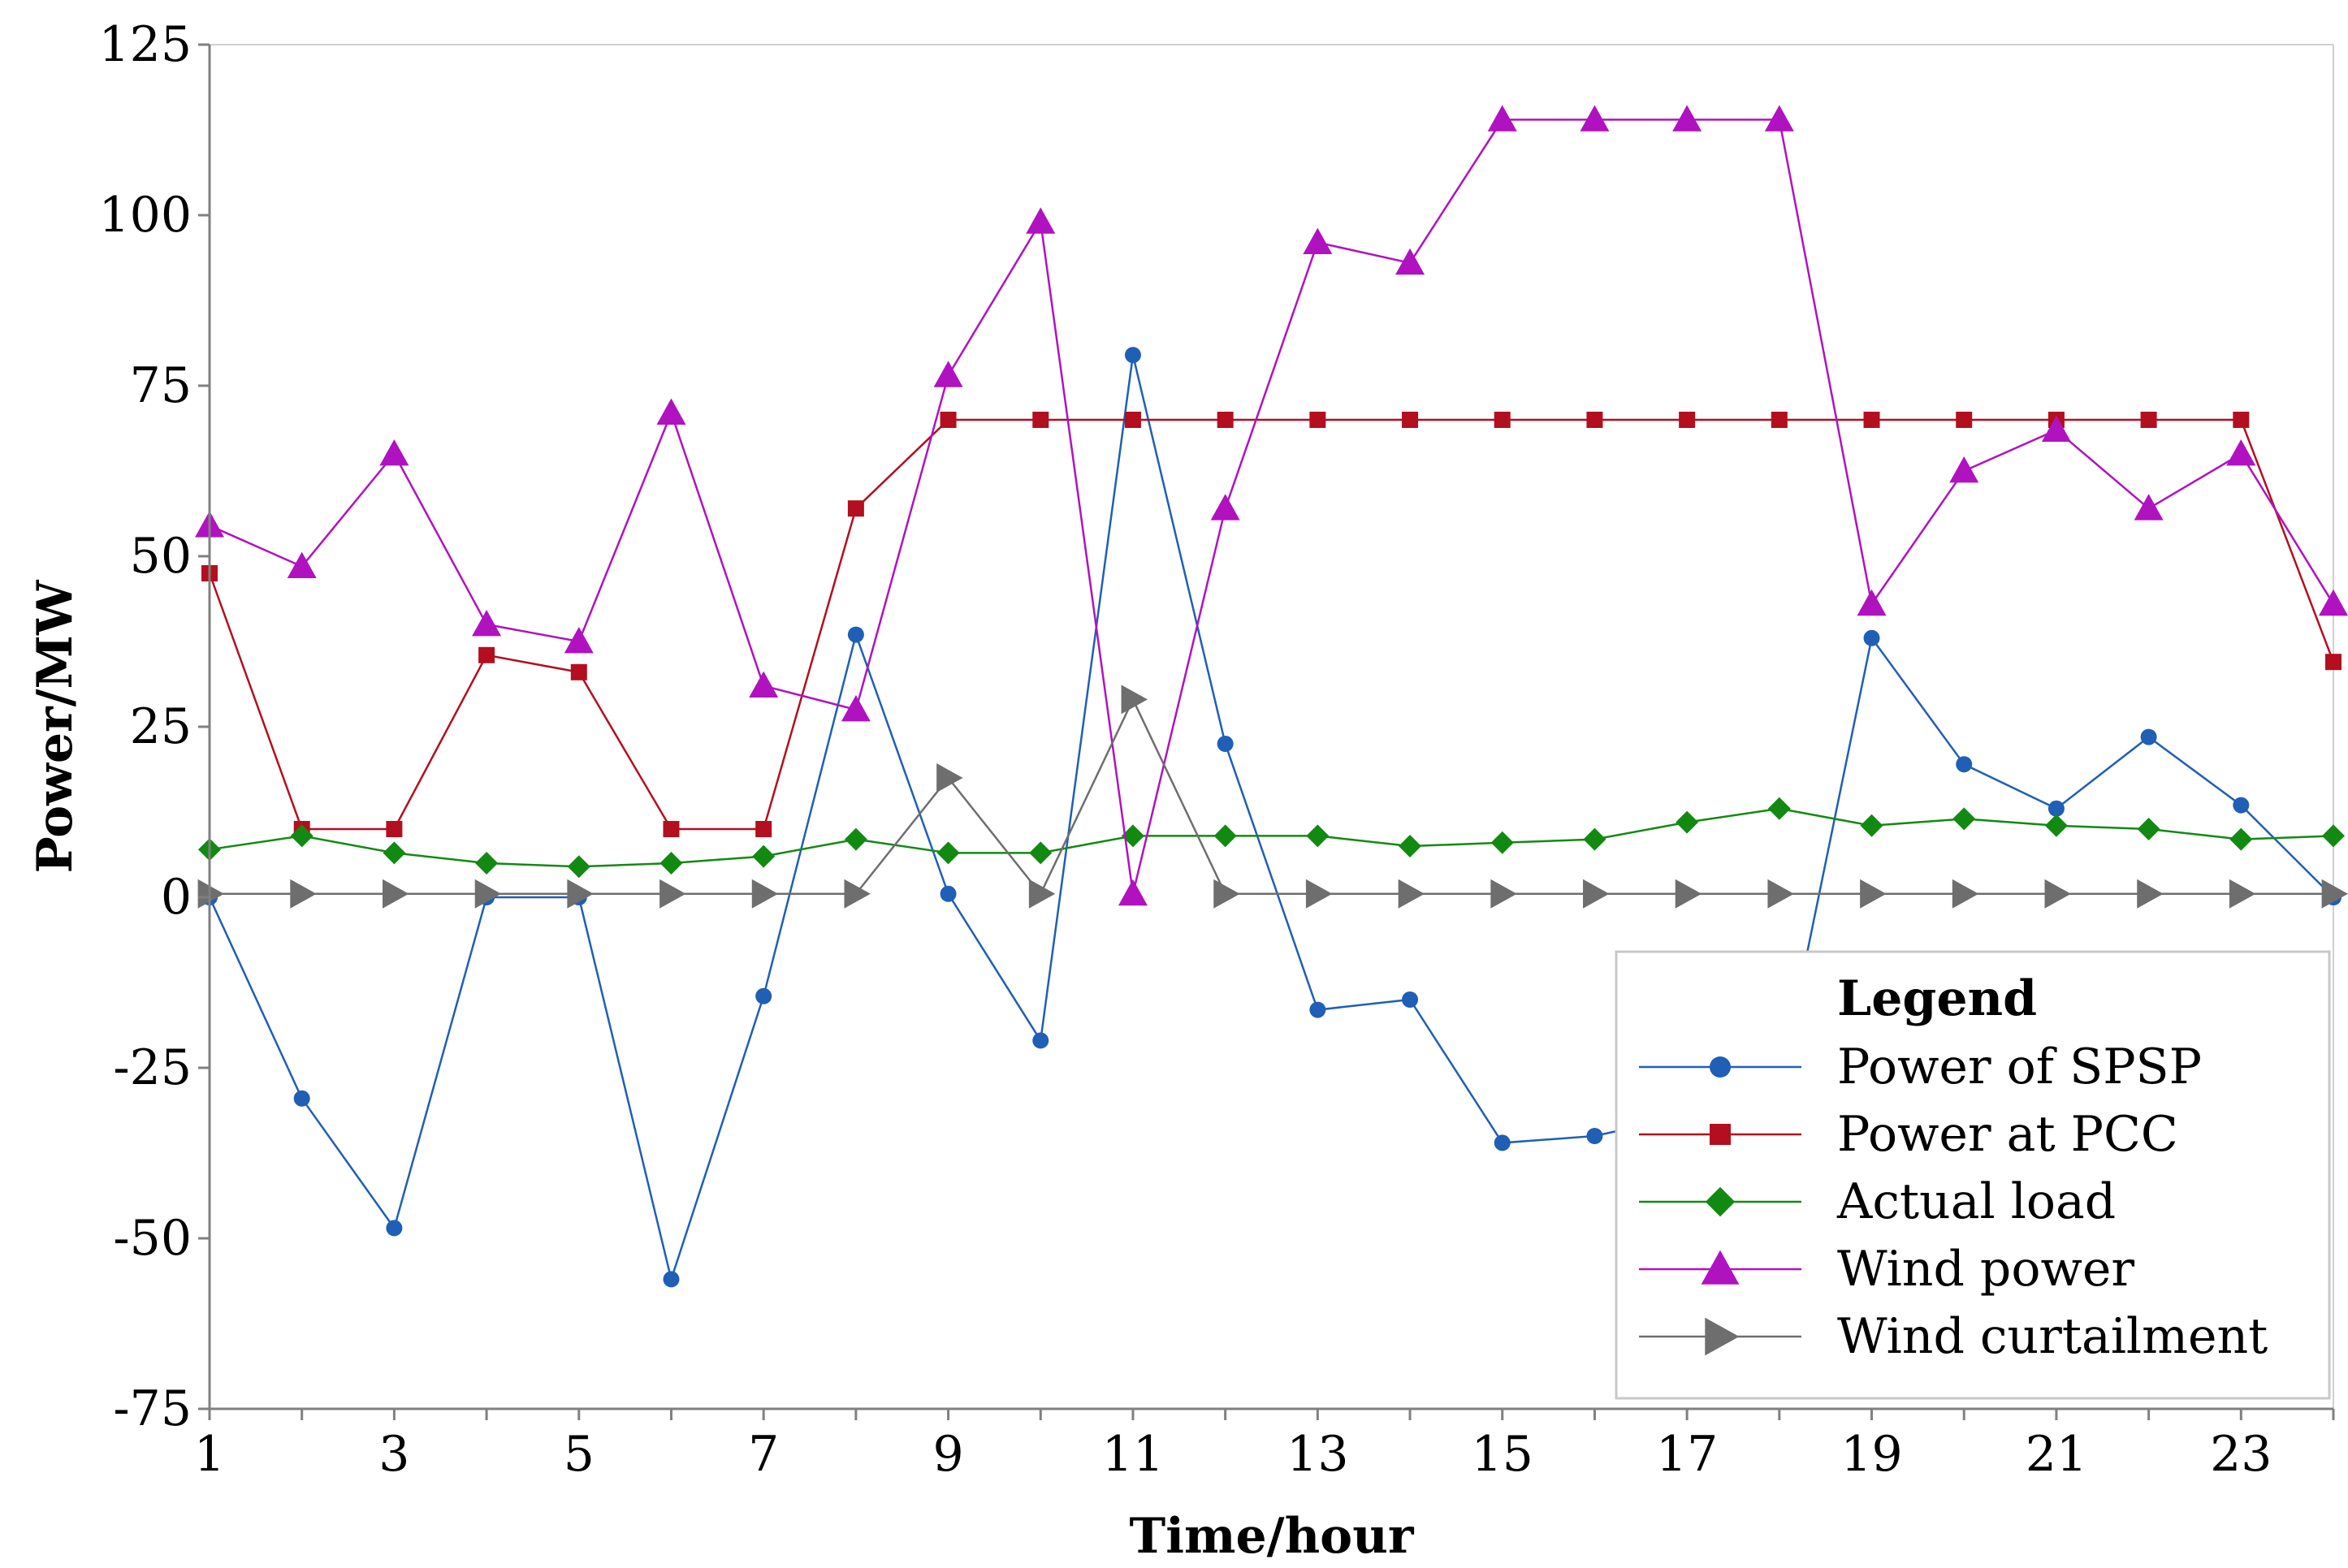  Describe the element at coordinates (152, 1238) in the screenshot. I see `y-tick-label: -50` at that location.